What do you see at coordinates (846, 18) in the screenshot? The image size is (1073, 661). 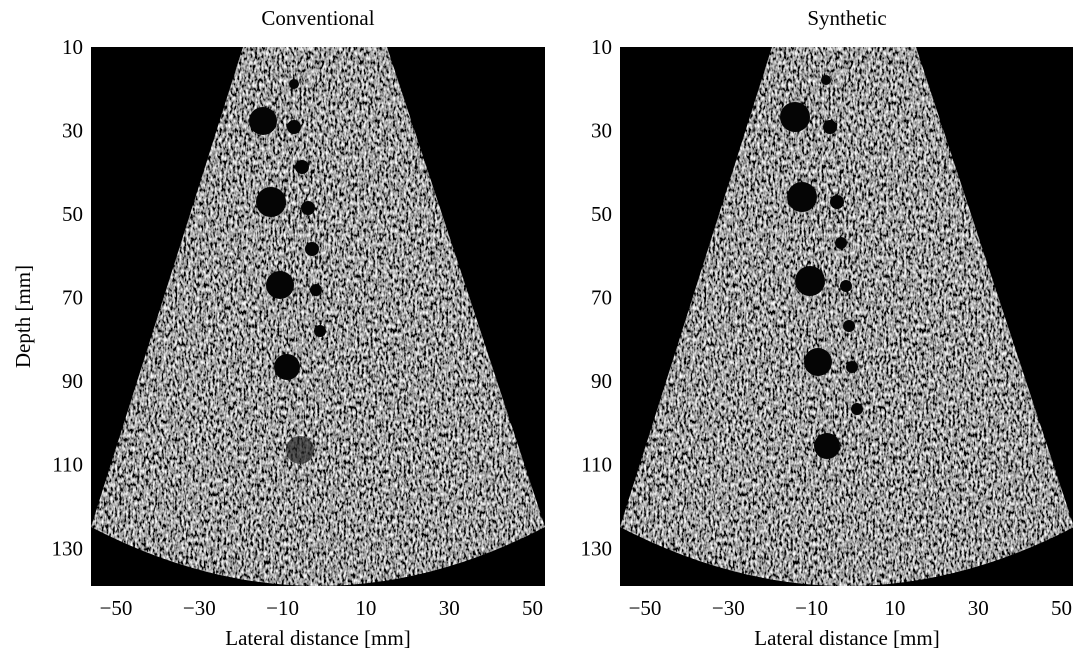 I see `chart-title: Synthetic` at bounding box center [846, 18].